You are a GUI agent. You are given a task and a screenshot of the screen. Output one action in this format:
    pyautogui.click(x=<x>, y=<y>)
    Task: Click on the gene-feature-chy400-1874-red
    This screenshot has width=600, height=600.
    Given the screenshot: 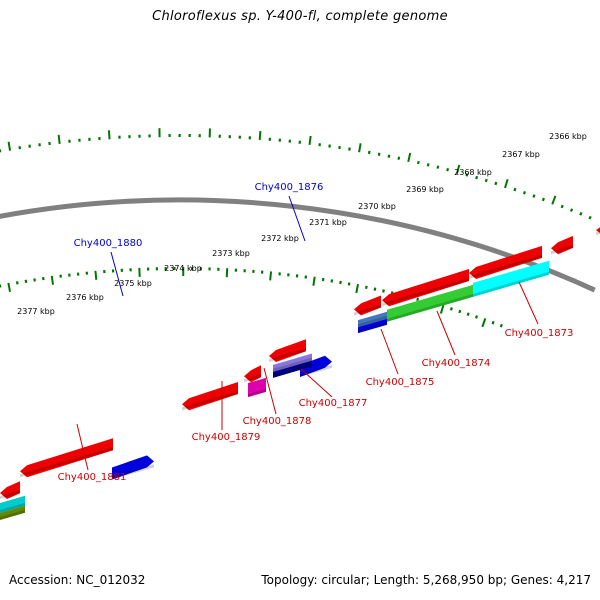 What is the action you would take?
    pyautogui.click(x=425, y=287)
    